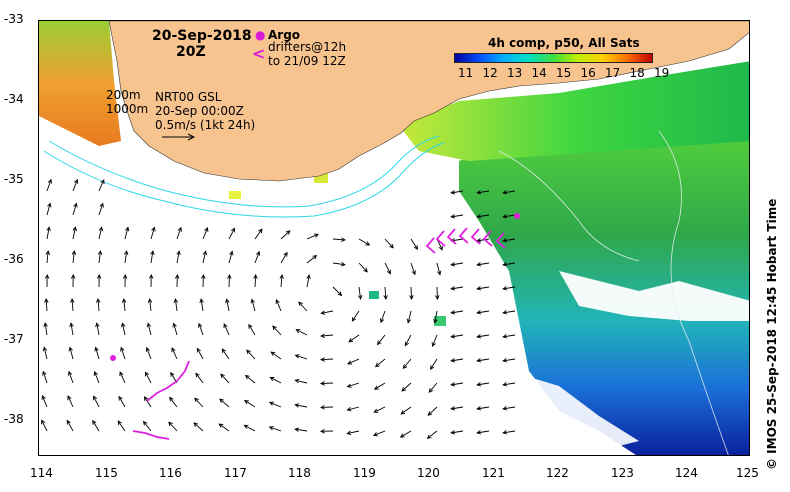 This screenshot has width=790, height=492. What do you see at coordinates (574, 111) in the screenshot?
I see `sst-coastal-band` at bounding box center [574, 111].